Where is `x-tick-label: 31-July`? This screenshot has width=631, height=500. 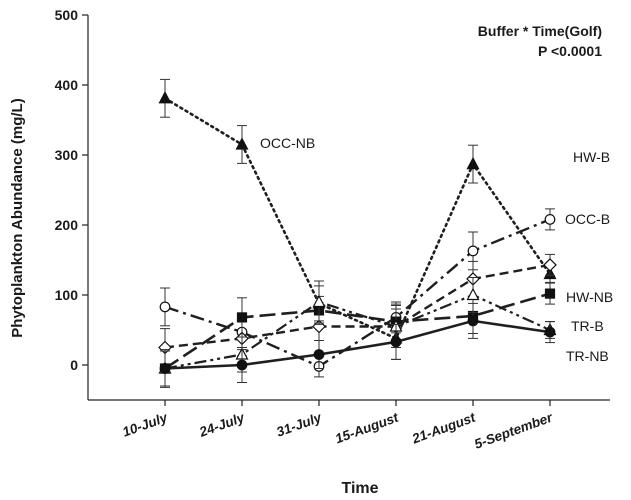 x-tick-label: 31-July is located at coordinates (299, 424).